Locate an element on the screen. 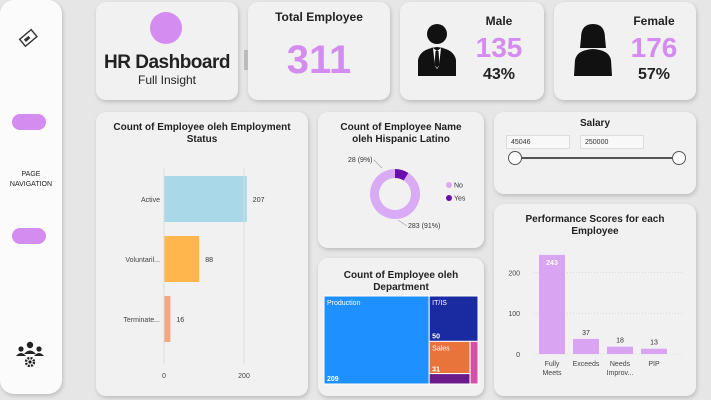  perf-y-tick: 200 is located at coordinates (514, 273).